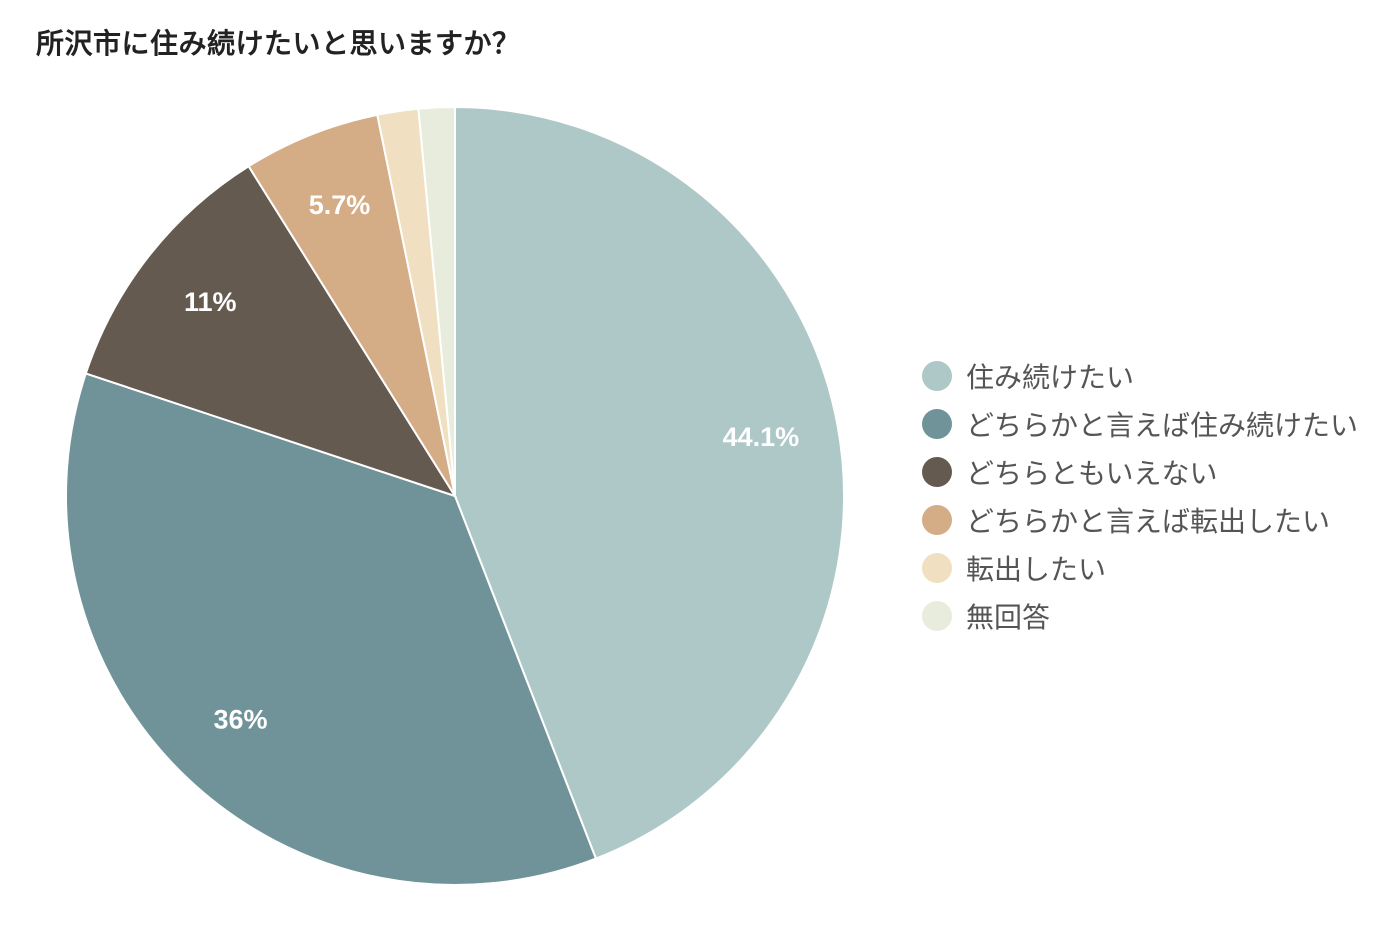 This screenshot has height=937, width=1400. What do you see at coordinates (241, 720) in the screenshot?
I see `pie-slice-label-2: 36%` at bounding box center [241, 720].